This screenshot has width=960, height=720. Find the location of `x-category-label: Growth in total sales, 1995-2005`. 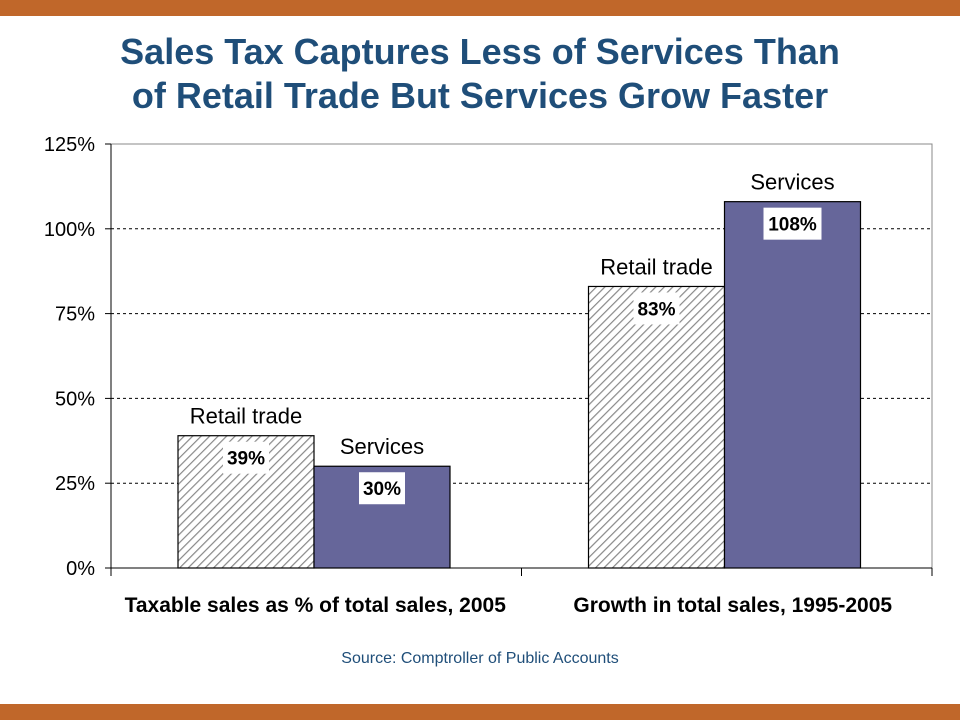

x-category-label: Growth in total sales, 1995-2005 is located at coordinates (732, 605).